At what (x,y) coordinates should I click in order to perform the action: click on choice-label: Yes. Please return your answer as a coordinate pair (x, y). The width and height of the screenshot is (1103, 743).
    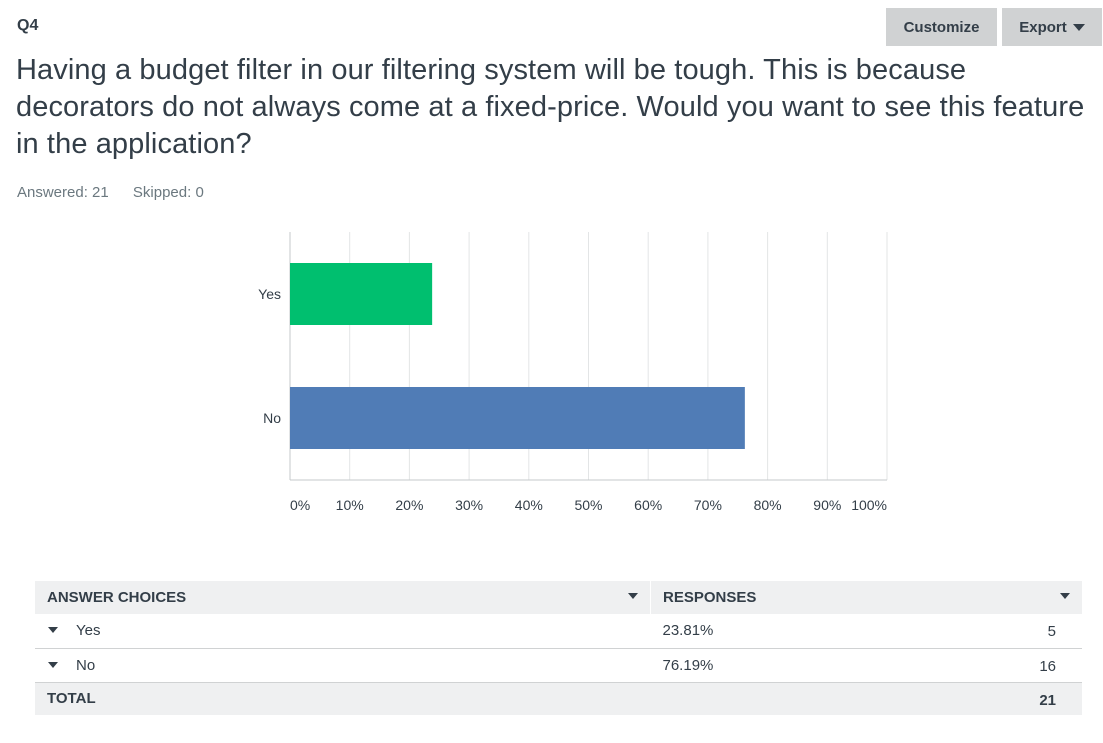
    Looking at the image, I should click on (88, 631).